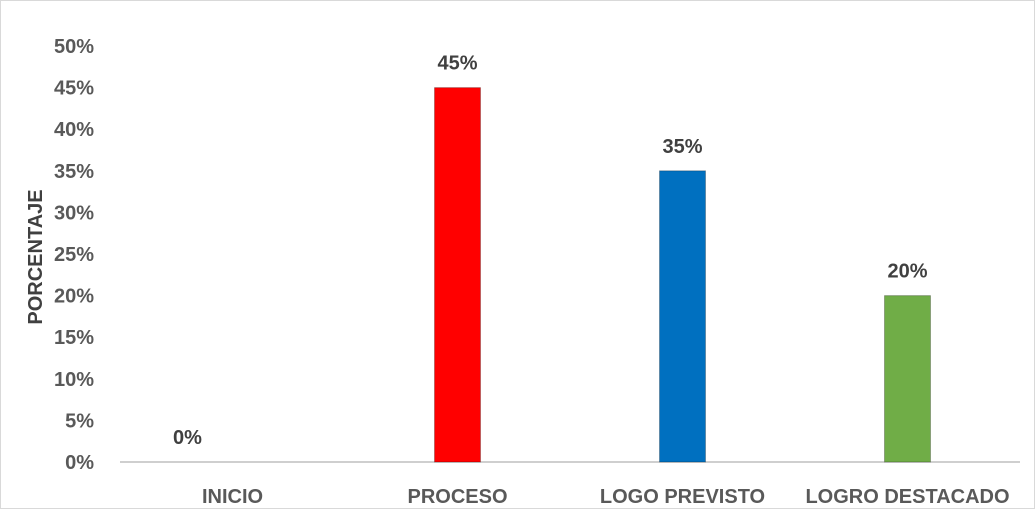 The image size is (1035, 509). I want to click on y-tick-label: 30%, so click(74, 213).